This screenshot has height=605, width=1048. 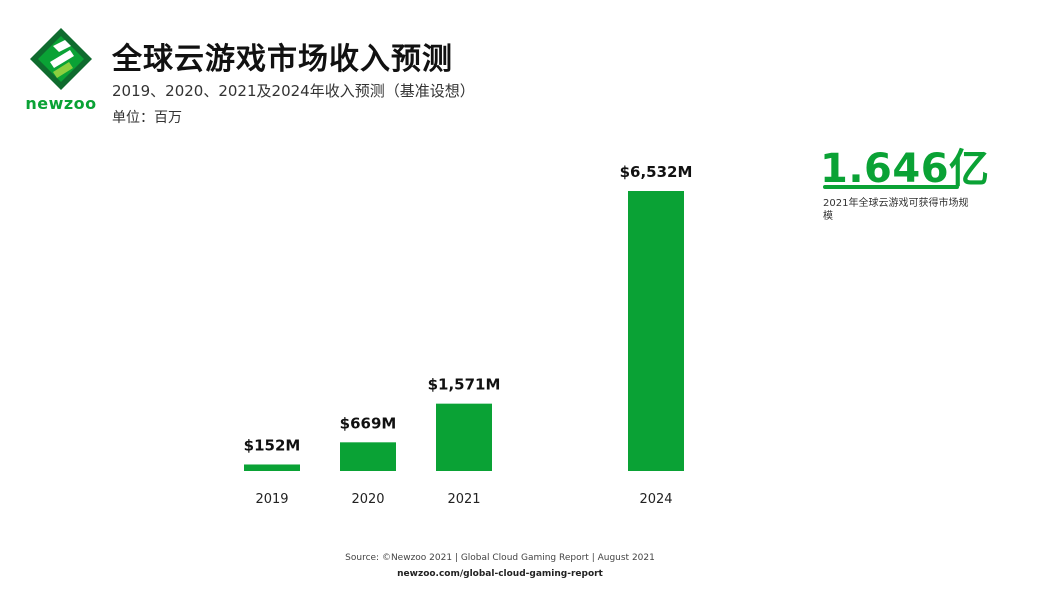 I want to click on x-tick-label-2019: 2019, so click(x=271, y=499).